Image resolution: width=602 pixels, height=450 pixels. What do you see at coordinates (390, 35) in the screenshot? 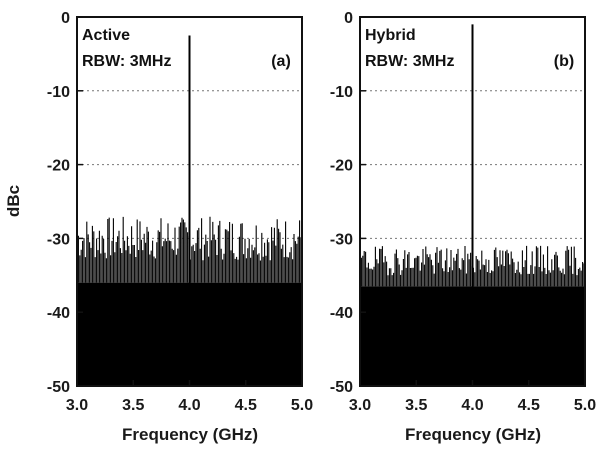
I see `mode-label-hybrid: Hybrid` at bounding box center [390, 35].